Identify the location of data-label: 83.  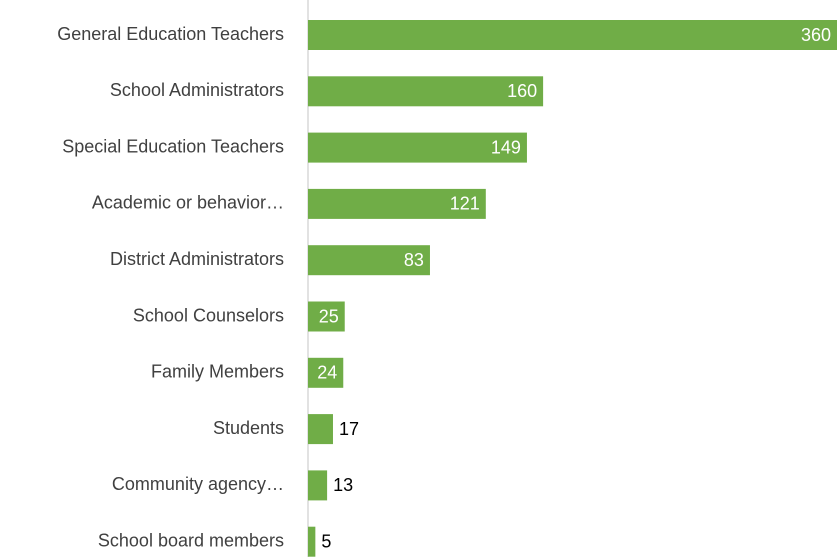
(414, 260).